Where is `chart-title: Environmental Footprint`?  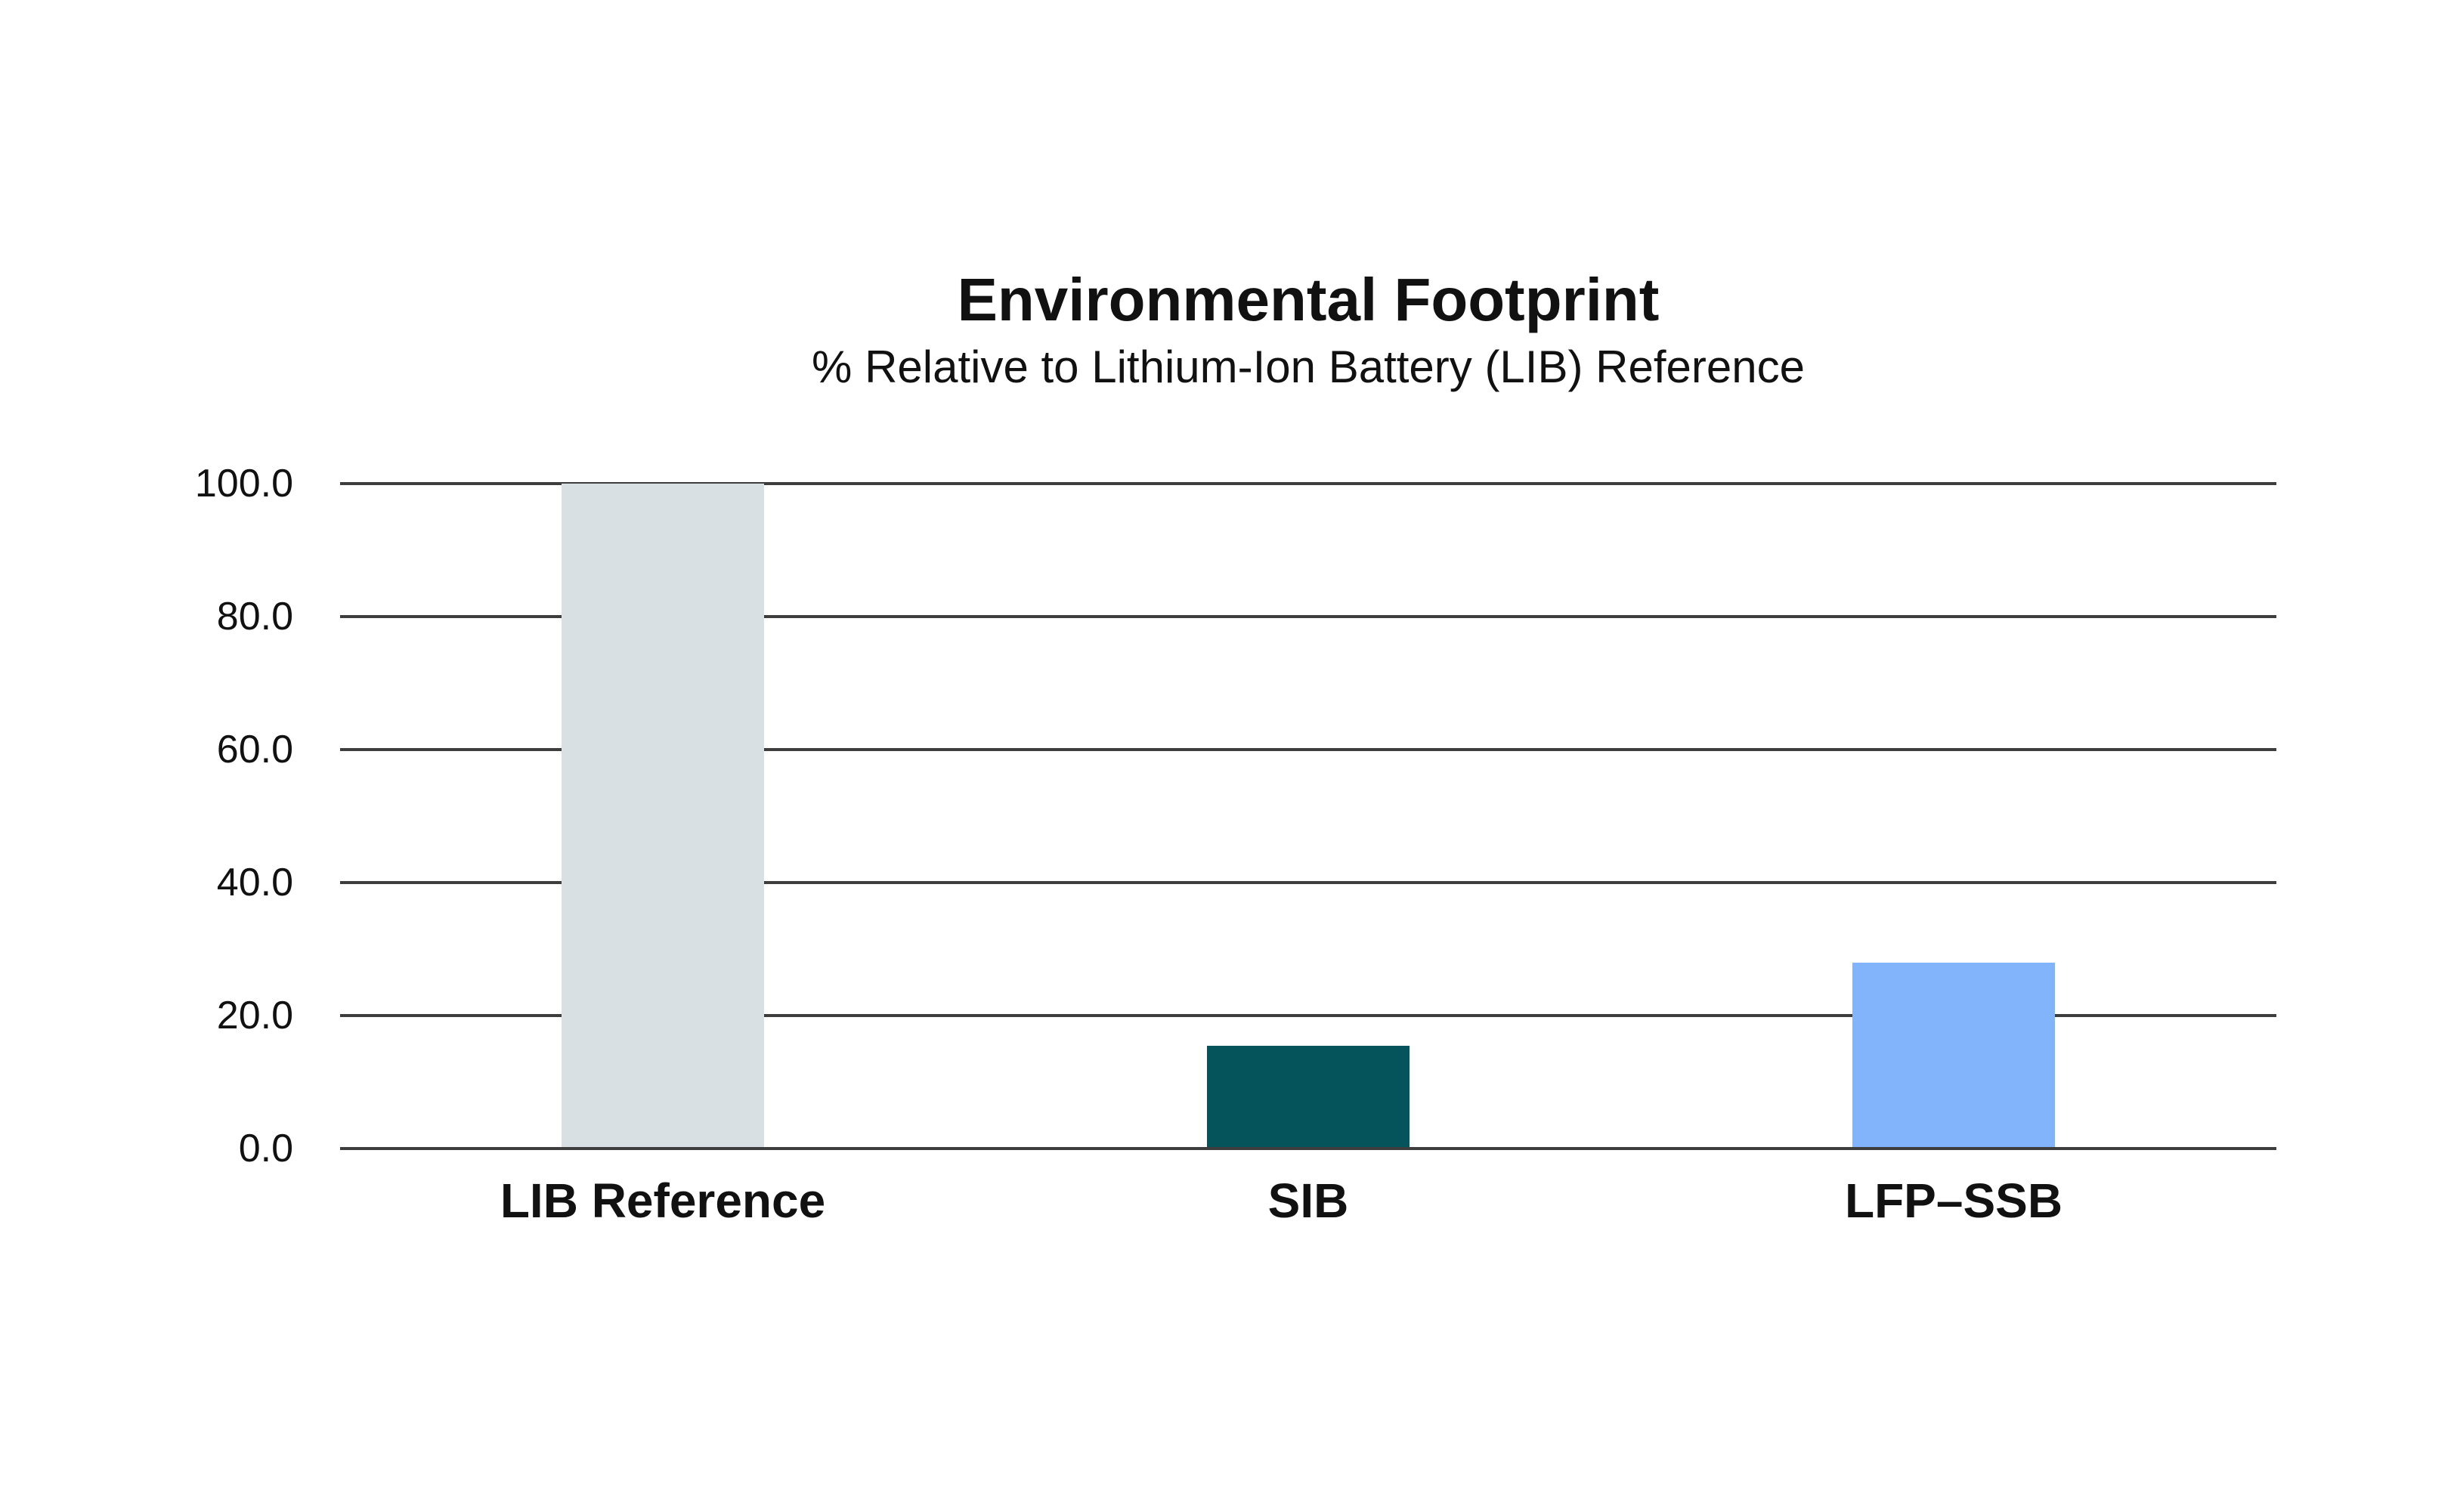 chart-title: Environmental Footprint is located at coordinates (1308, 299).